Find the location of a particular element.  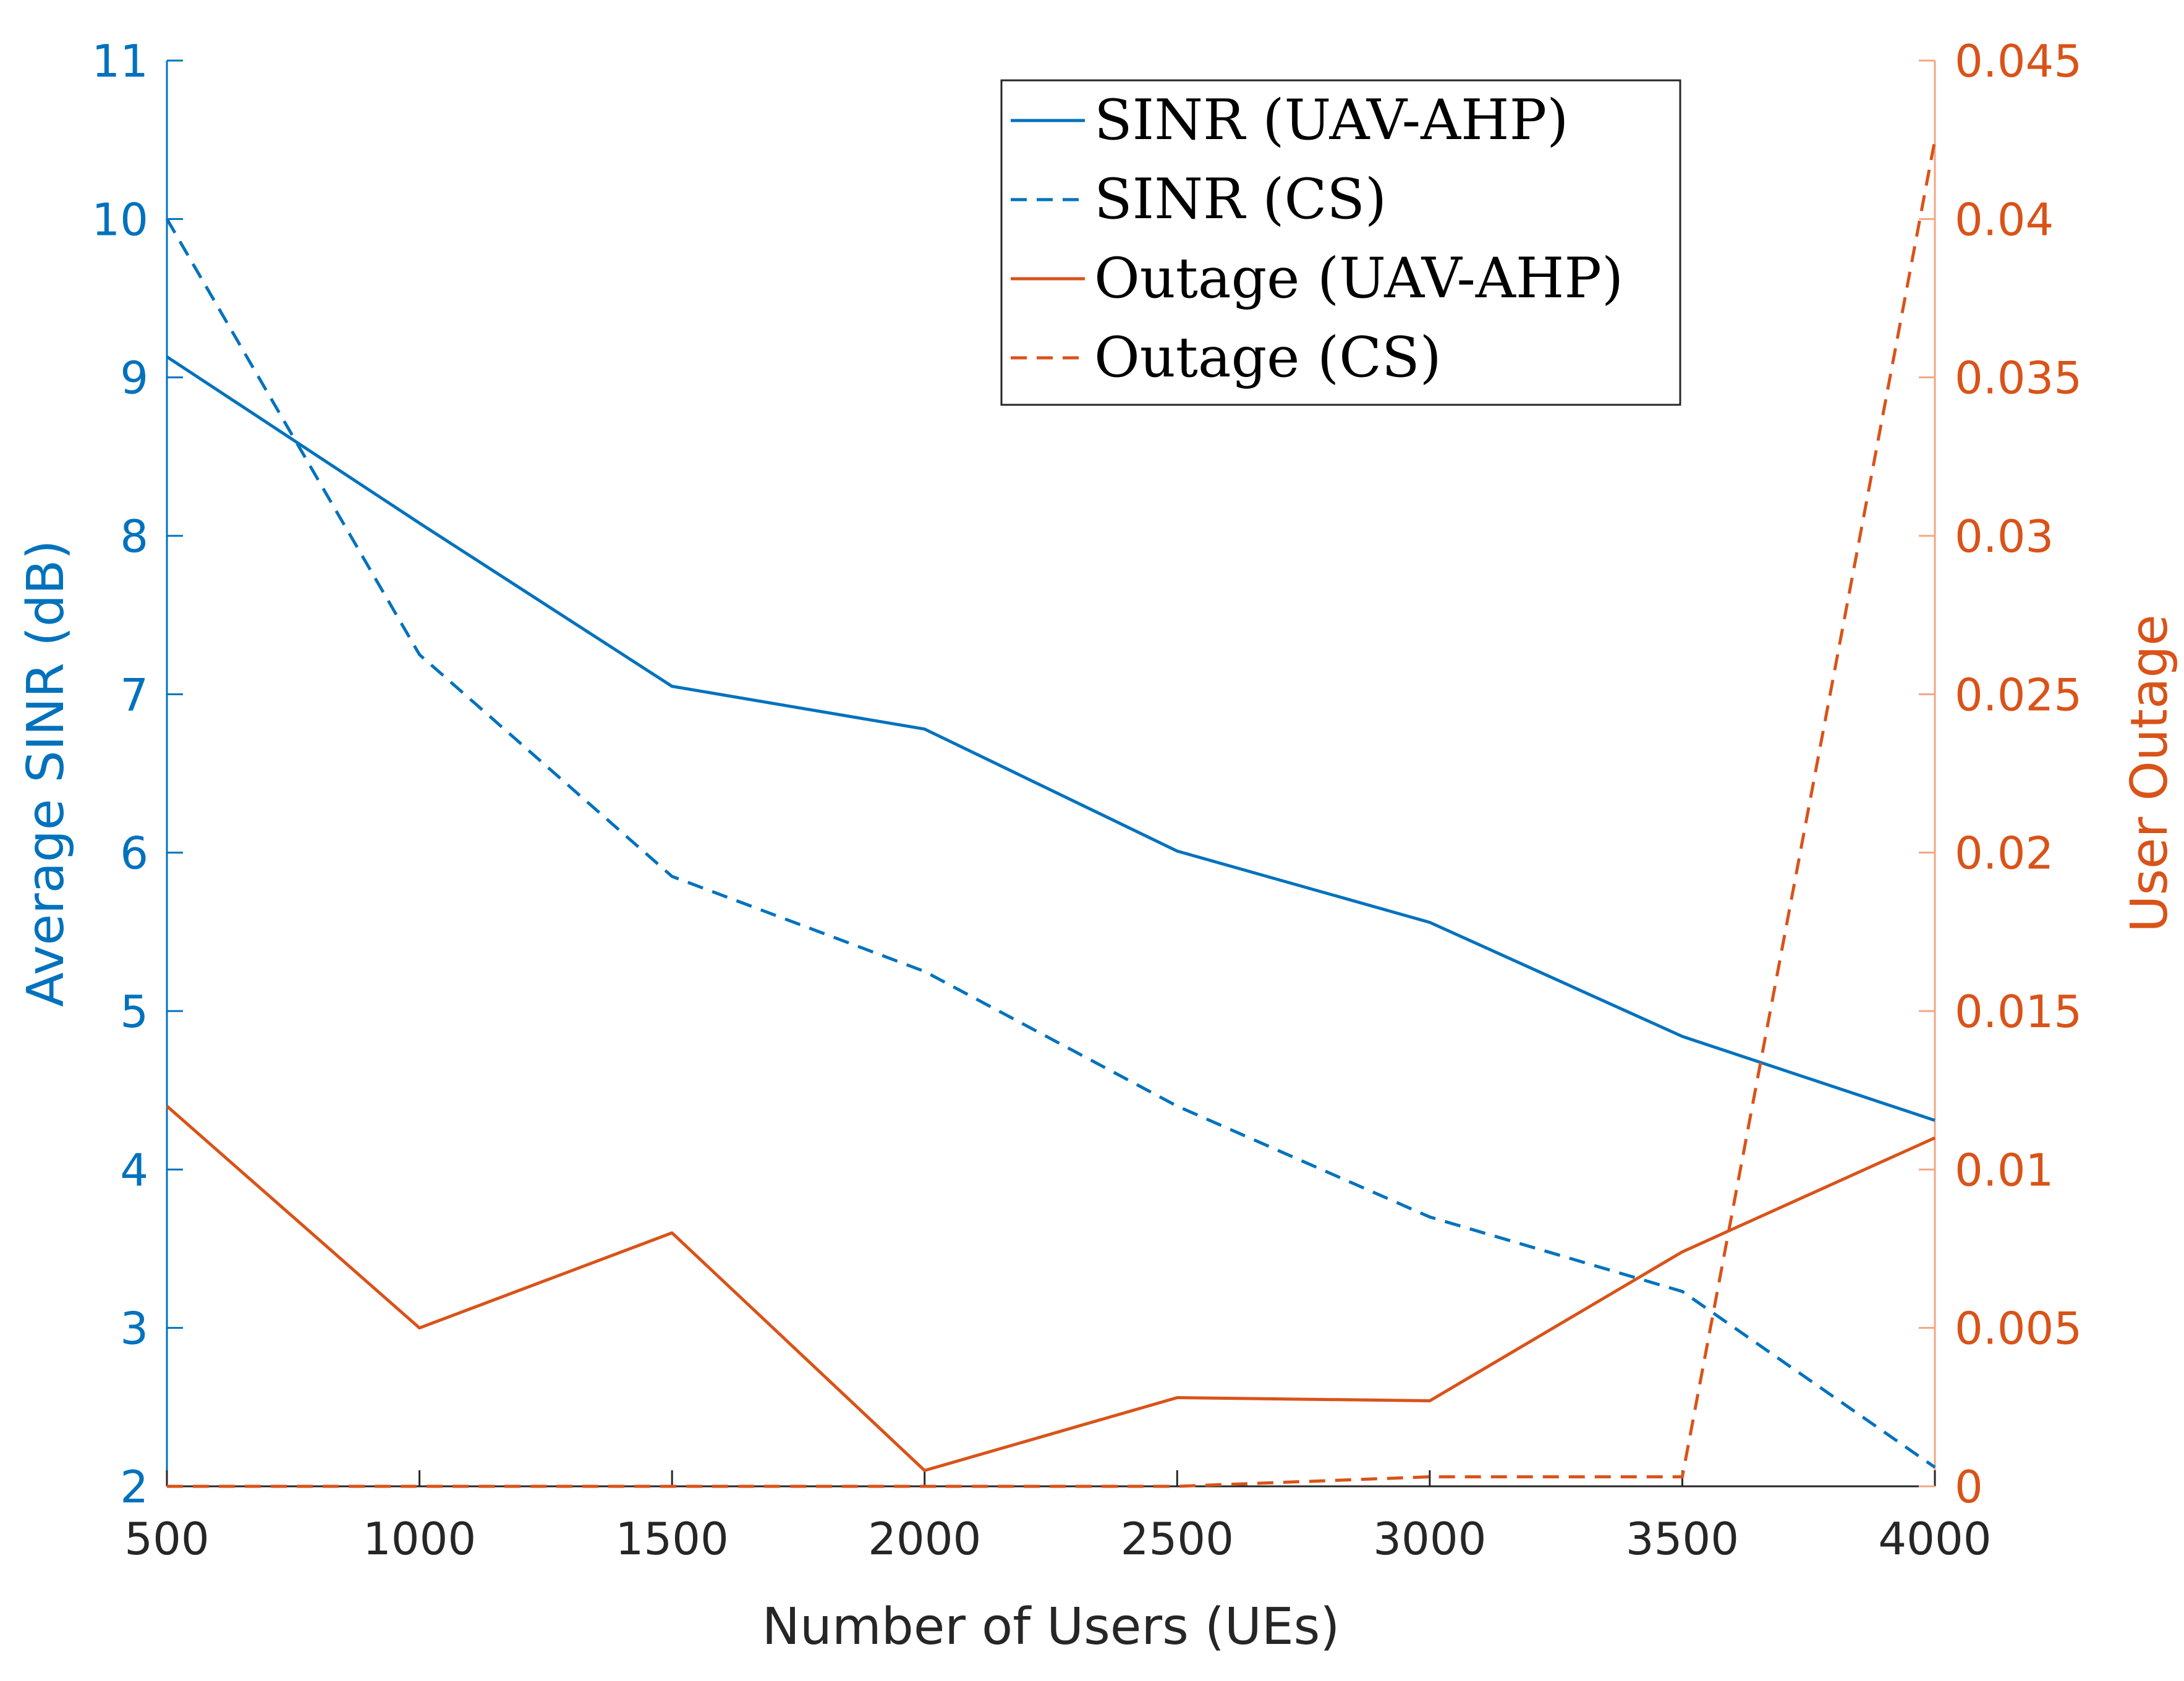

legend-entry: SINR (UAV-AHP) is located at coordinates (1331, 120).